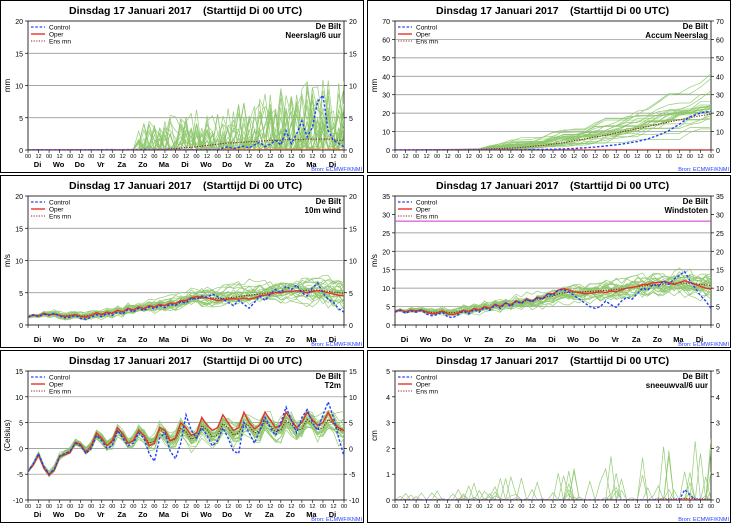  Describe the element at coordinates (720, 234) in the screenshot. I see `y-tick-label-right: 25` at that location.